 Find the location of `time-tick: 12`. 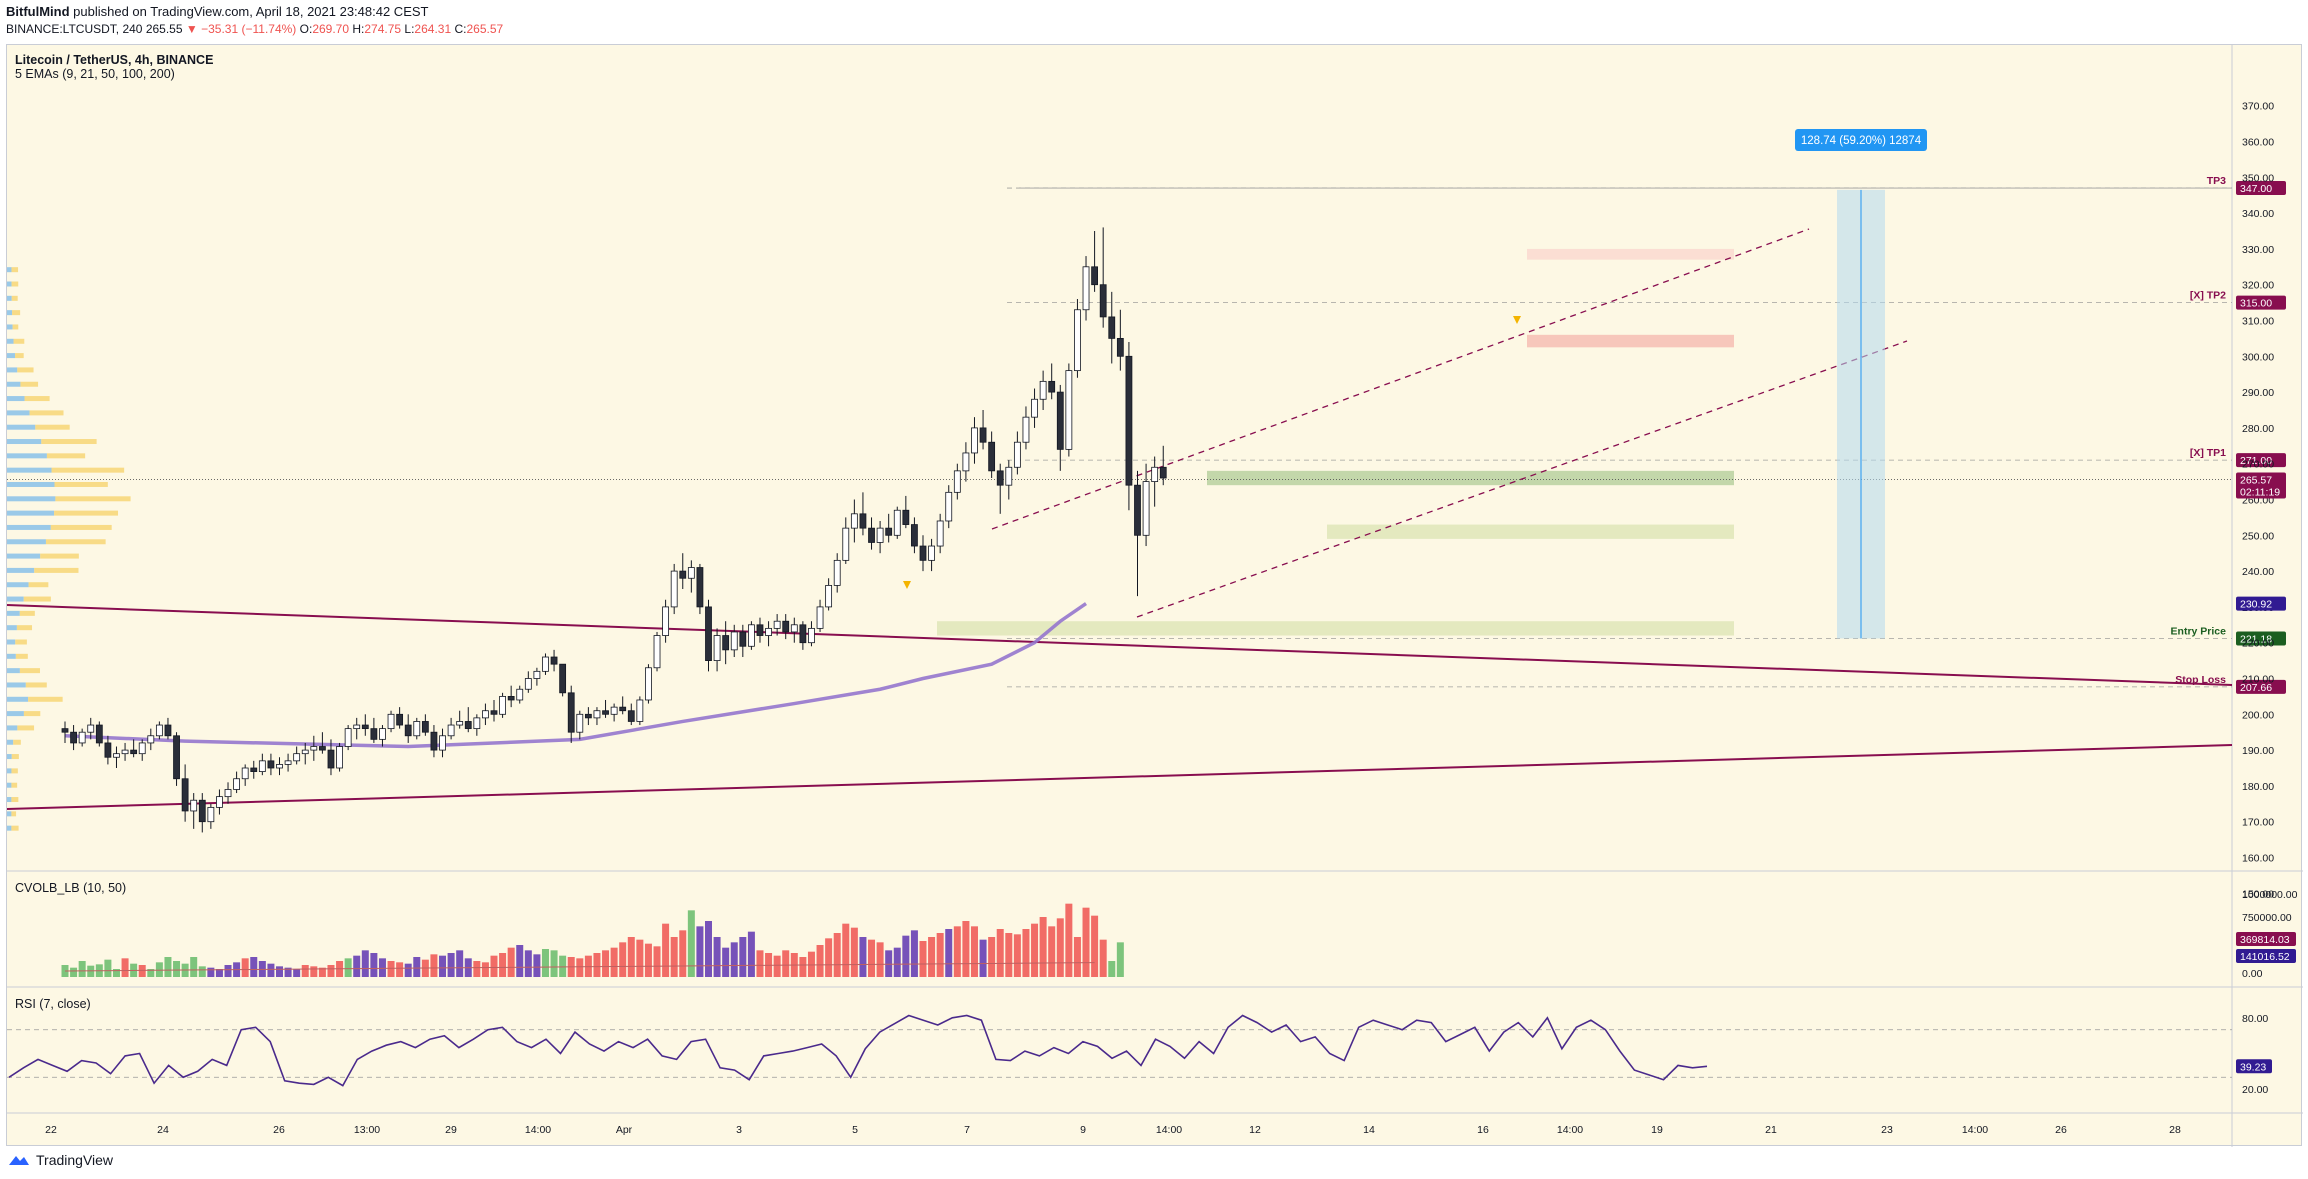

time-tick: 12 is located at coordinates (1255, 1130).